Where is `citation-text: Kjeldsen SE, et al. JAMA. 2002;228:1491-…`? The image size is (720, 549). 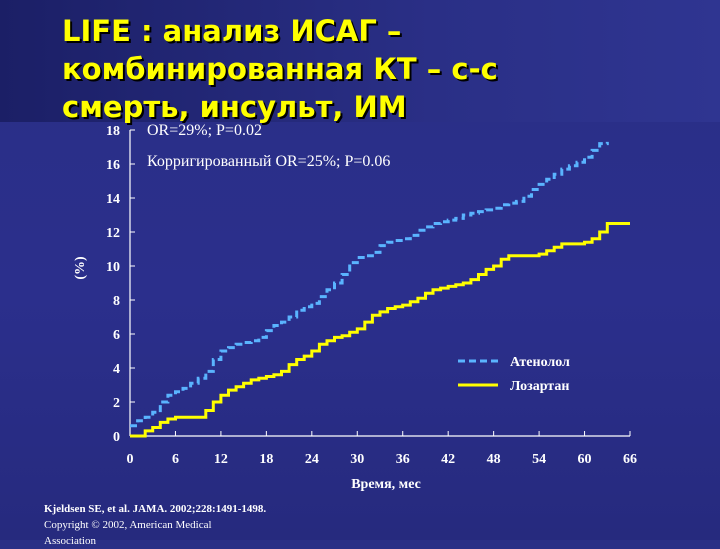
citation-text: Kjeldsen SE, et al. JAMA. 2002;228:1491-… is located at coordinates (155, 509).